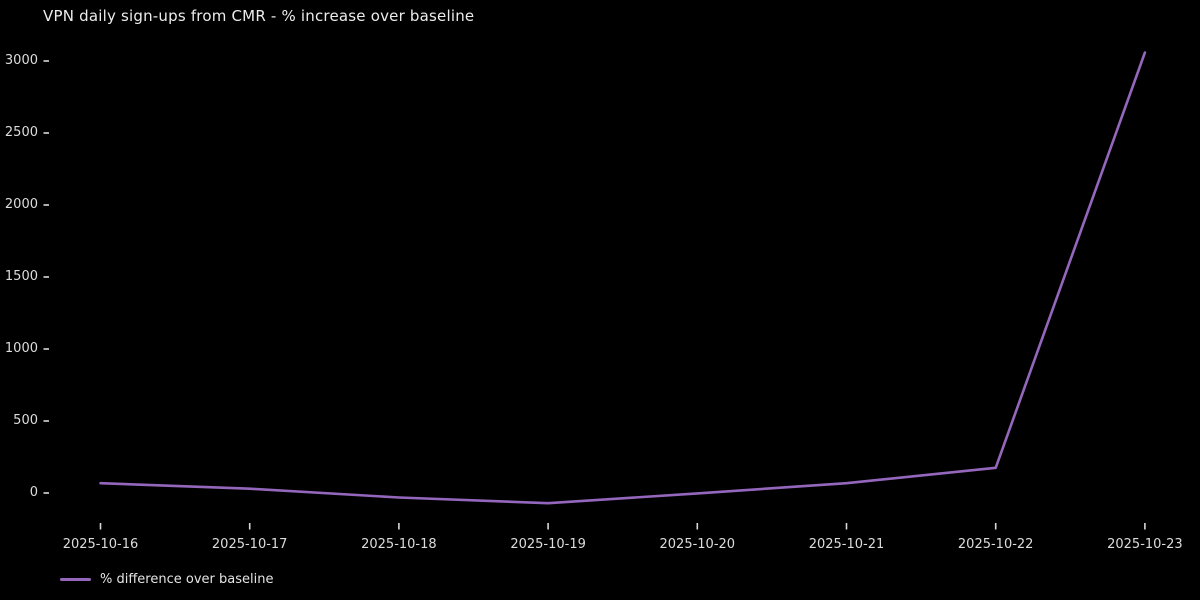 The image size is (1200, 600). What do you see at coordinates (846, 544) in the screenshot?
I see `x-axis-tick-label: 2025-10-21` at bounding box center [846, 544].